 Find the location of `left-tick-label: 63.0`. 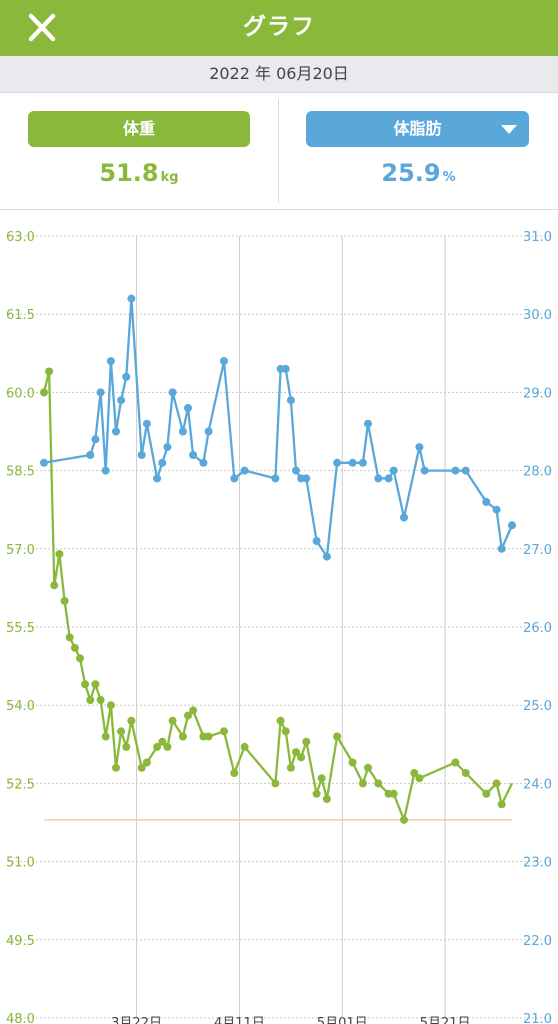

left-tick-label: 63.0 is located at coordinates (20, 237).